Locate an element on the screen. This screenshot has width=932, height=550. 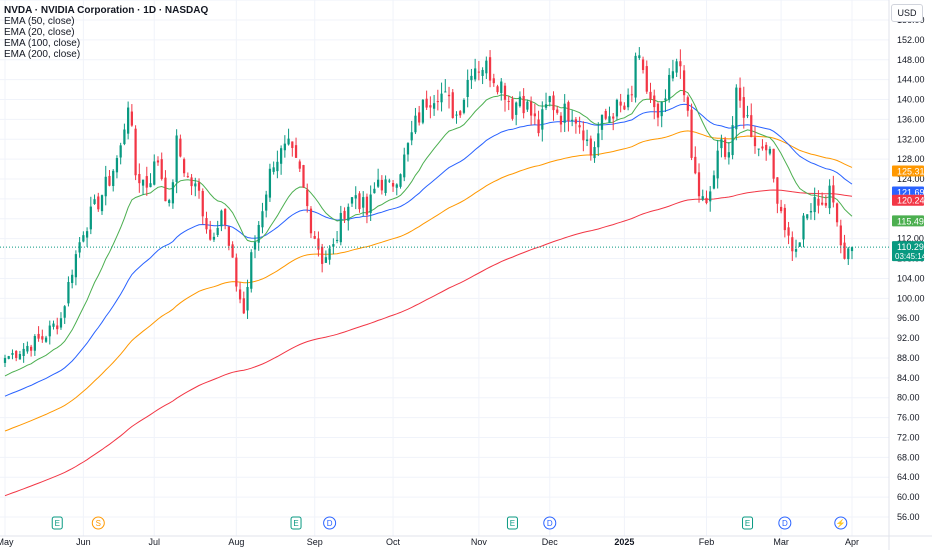
event-shape is located at coordinates (748, 523).